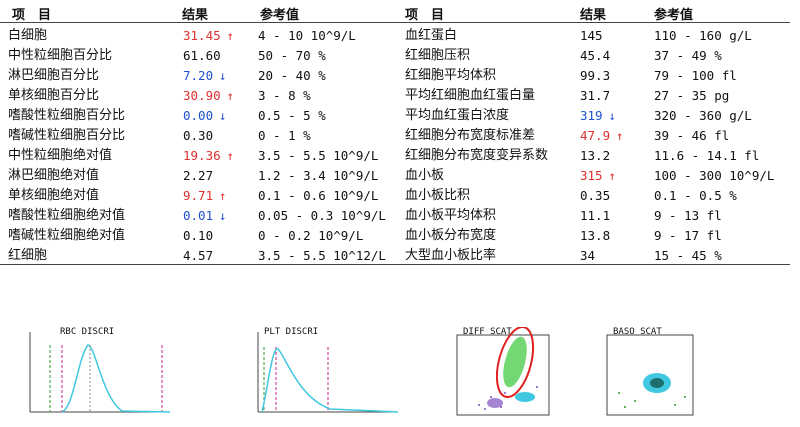 The width and height of the screenshot is (800, 427). I want to click on test-value-text: 45.4, so click(595, 55).